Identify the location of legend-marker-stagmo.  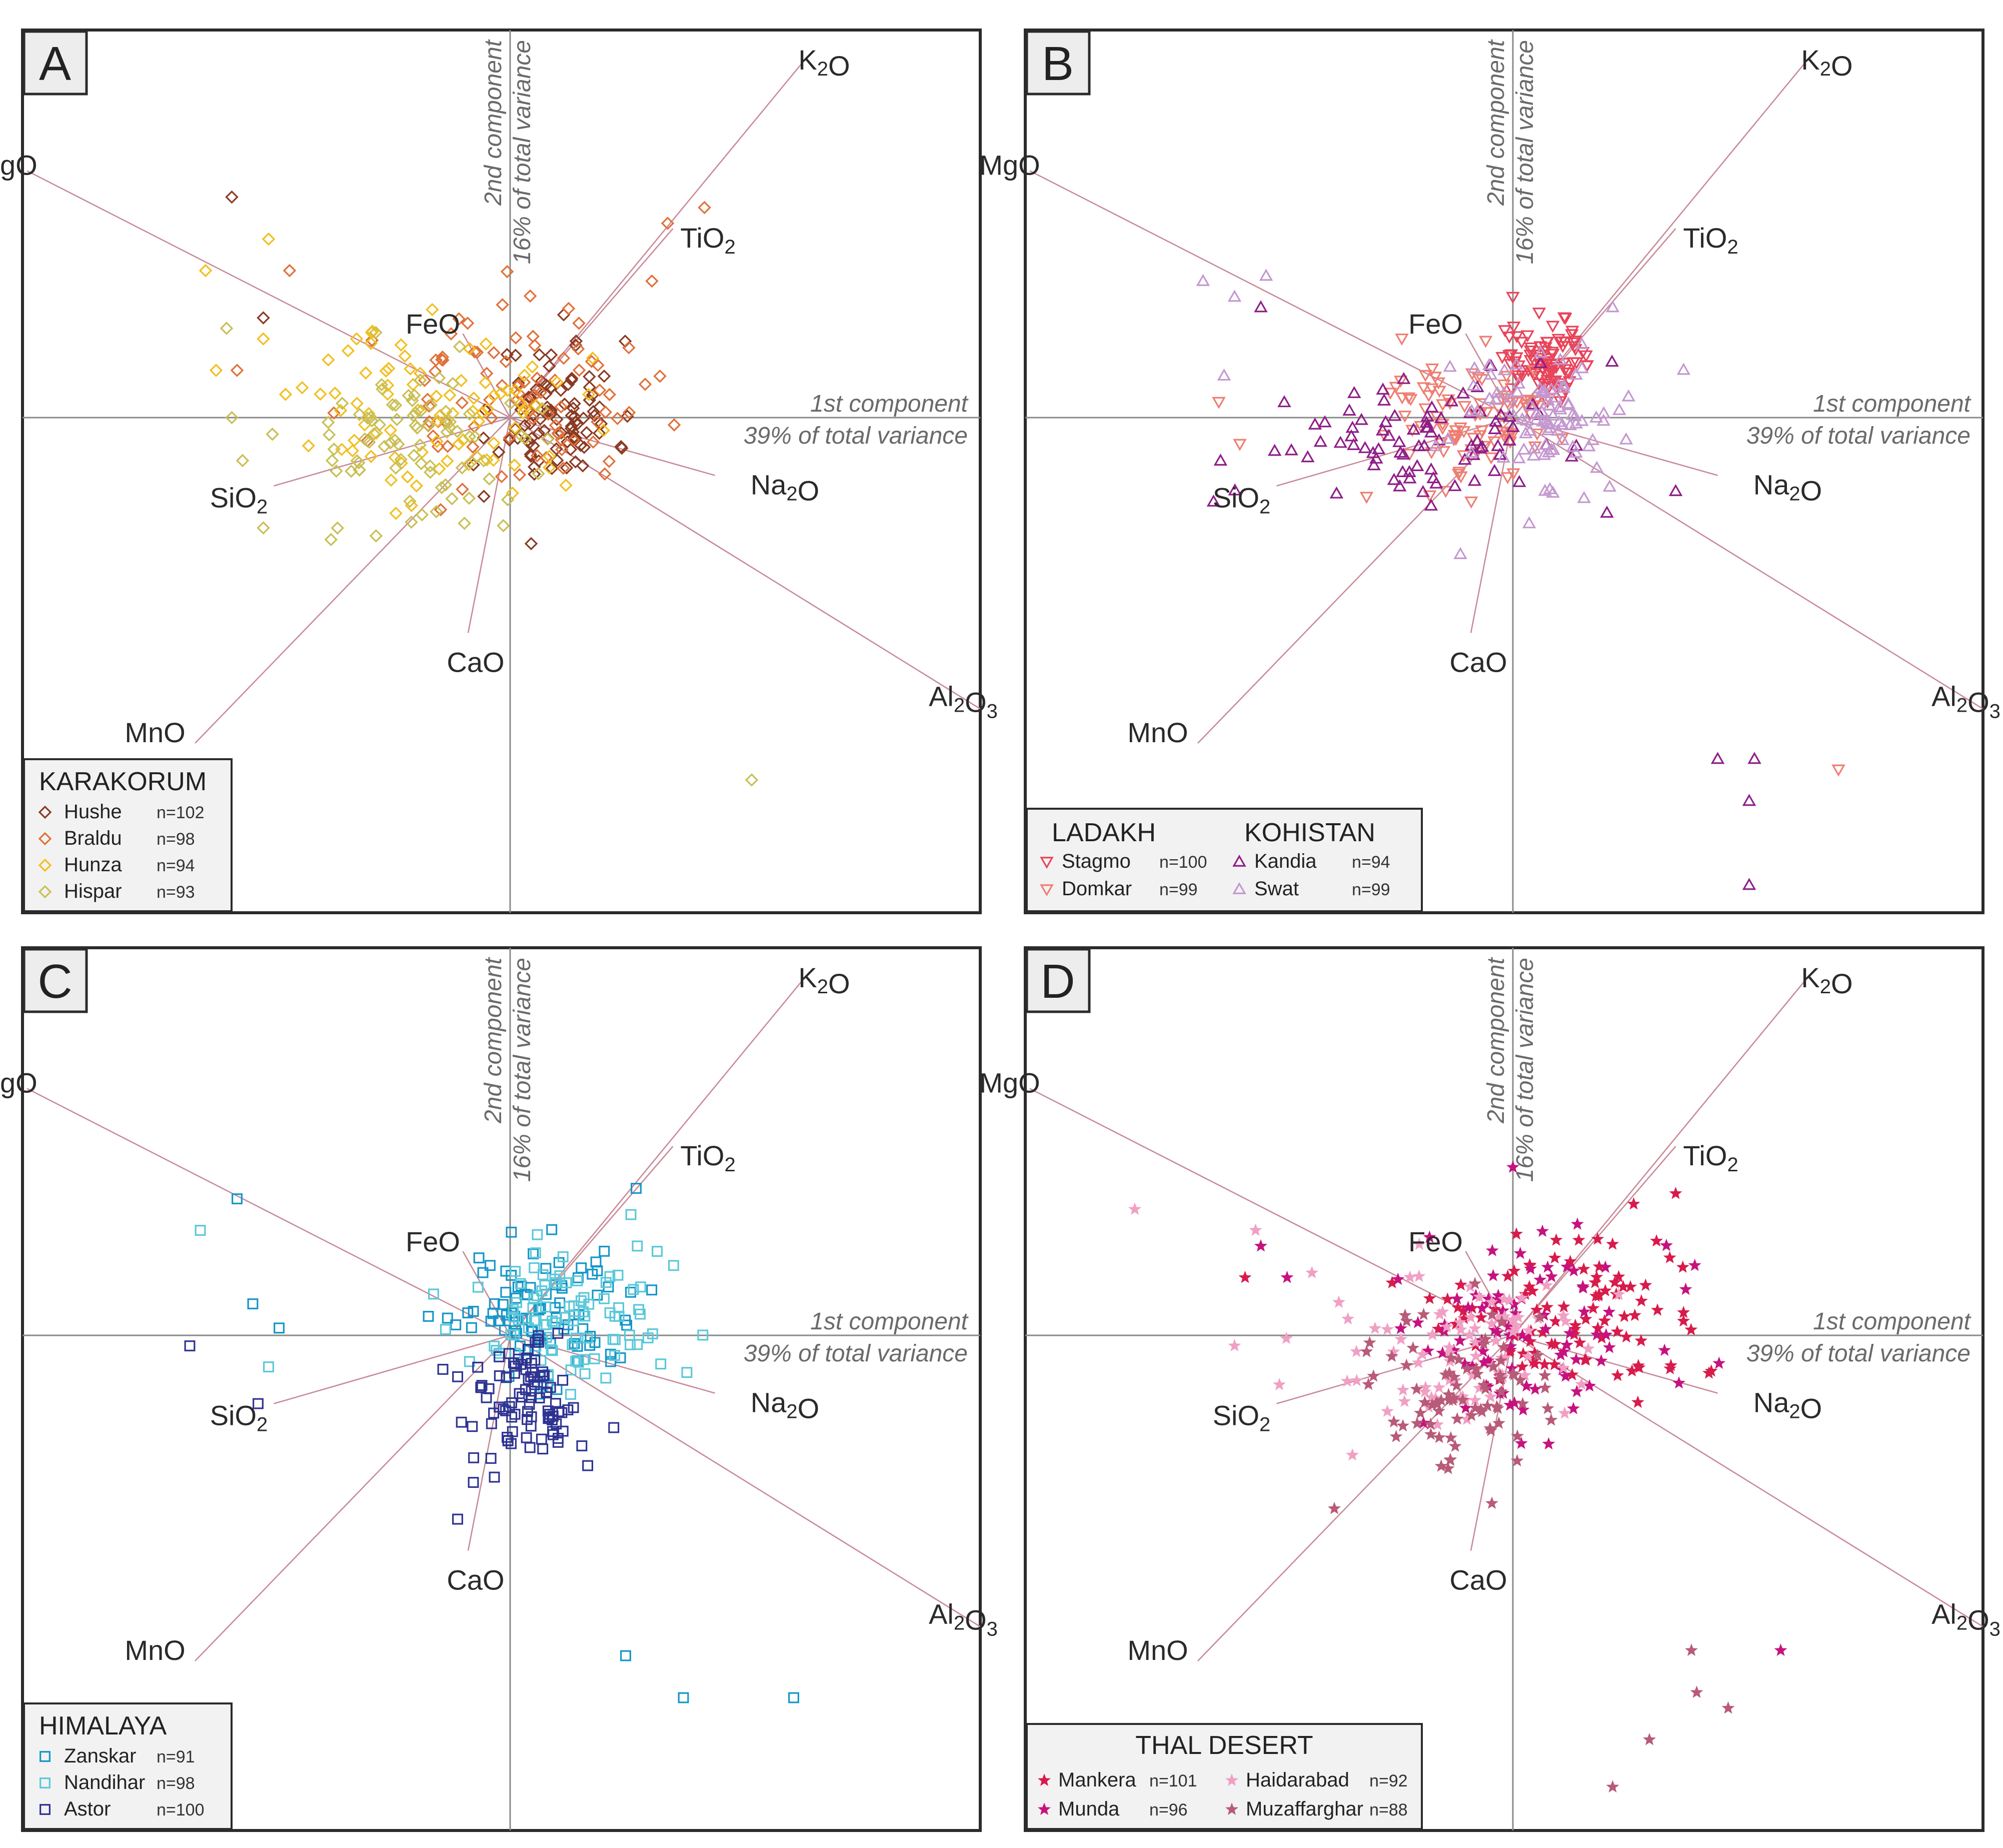
(1047, 863).